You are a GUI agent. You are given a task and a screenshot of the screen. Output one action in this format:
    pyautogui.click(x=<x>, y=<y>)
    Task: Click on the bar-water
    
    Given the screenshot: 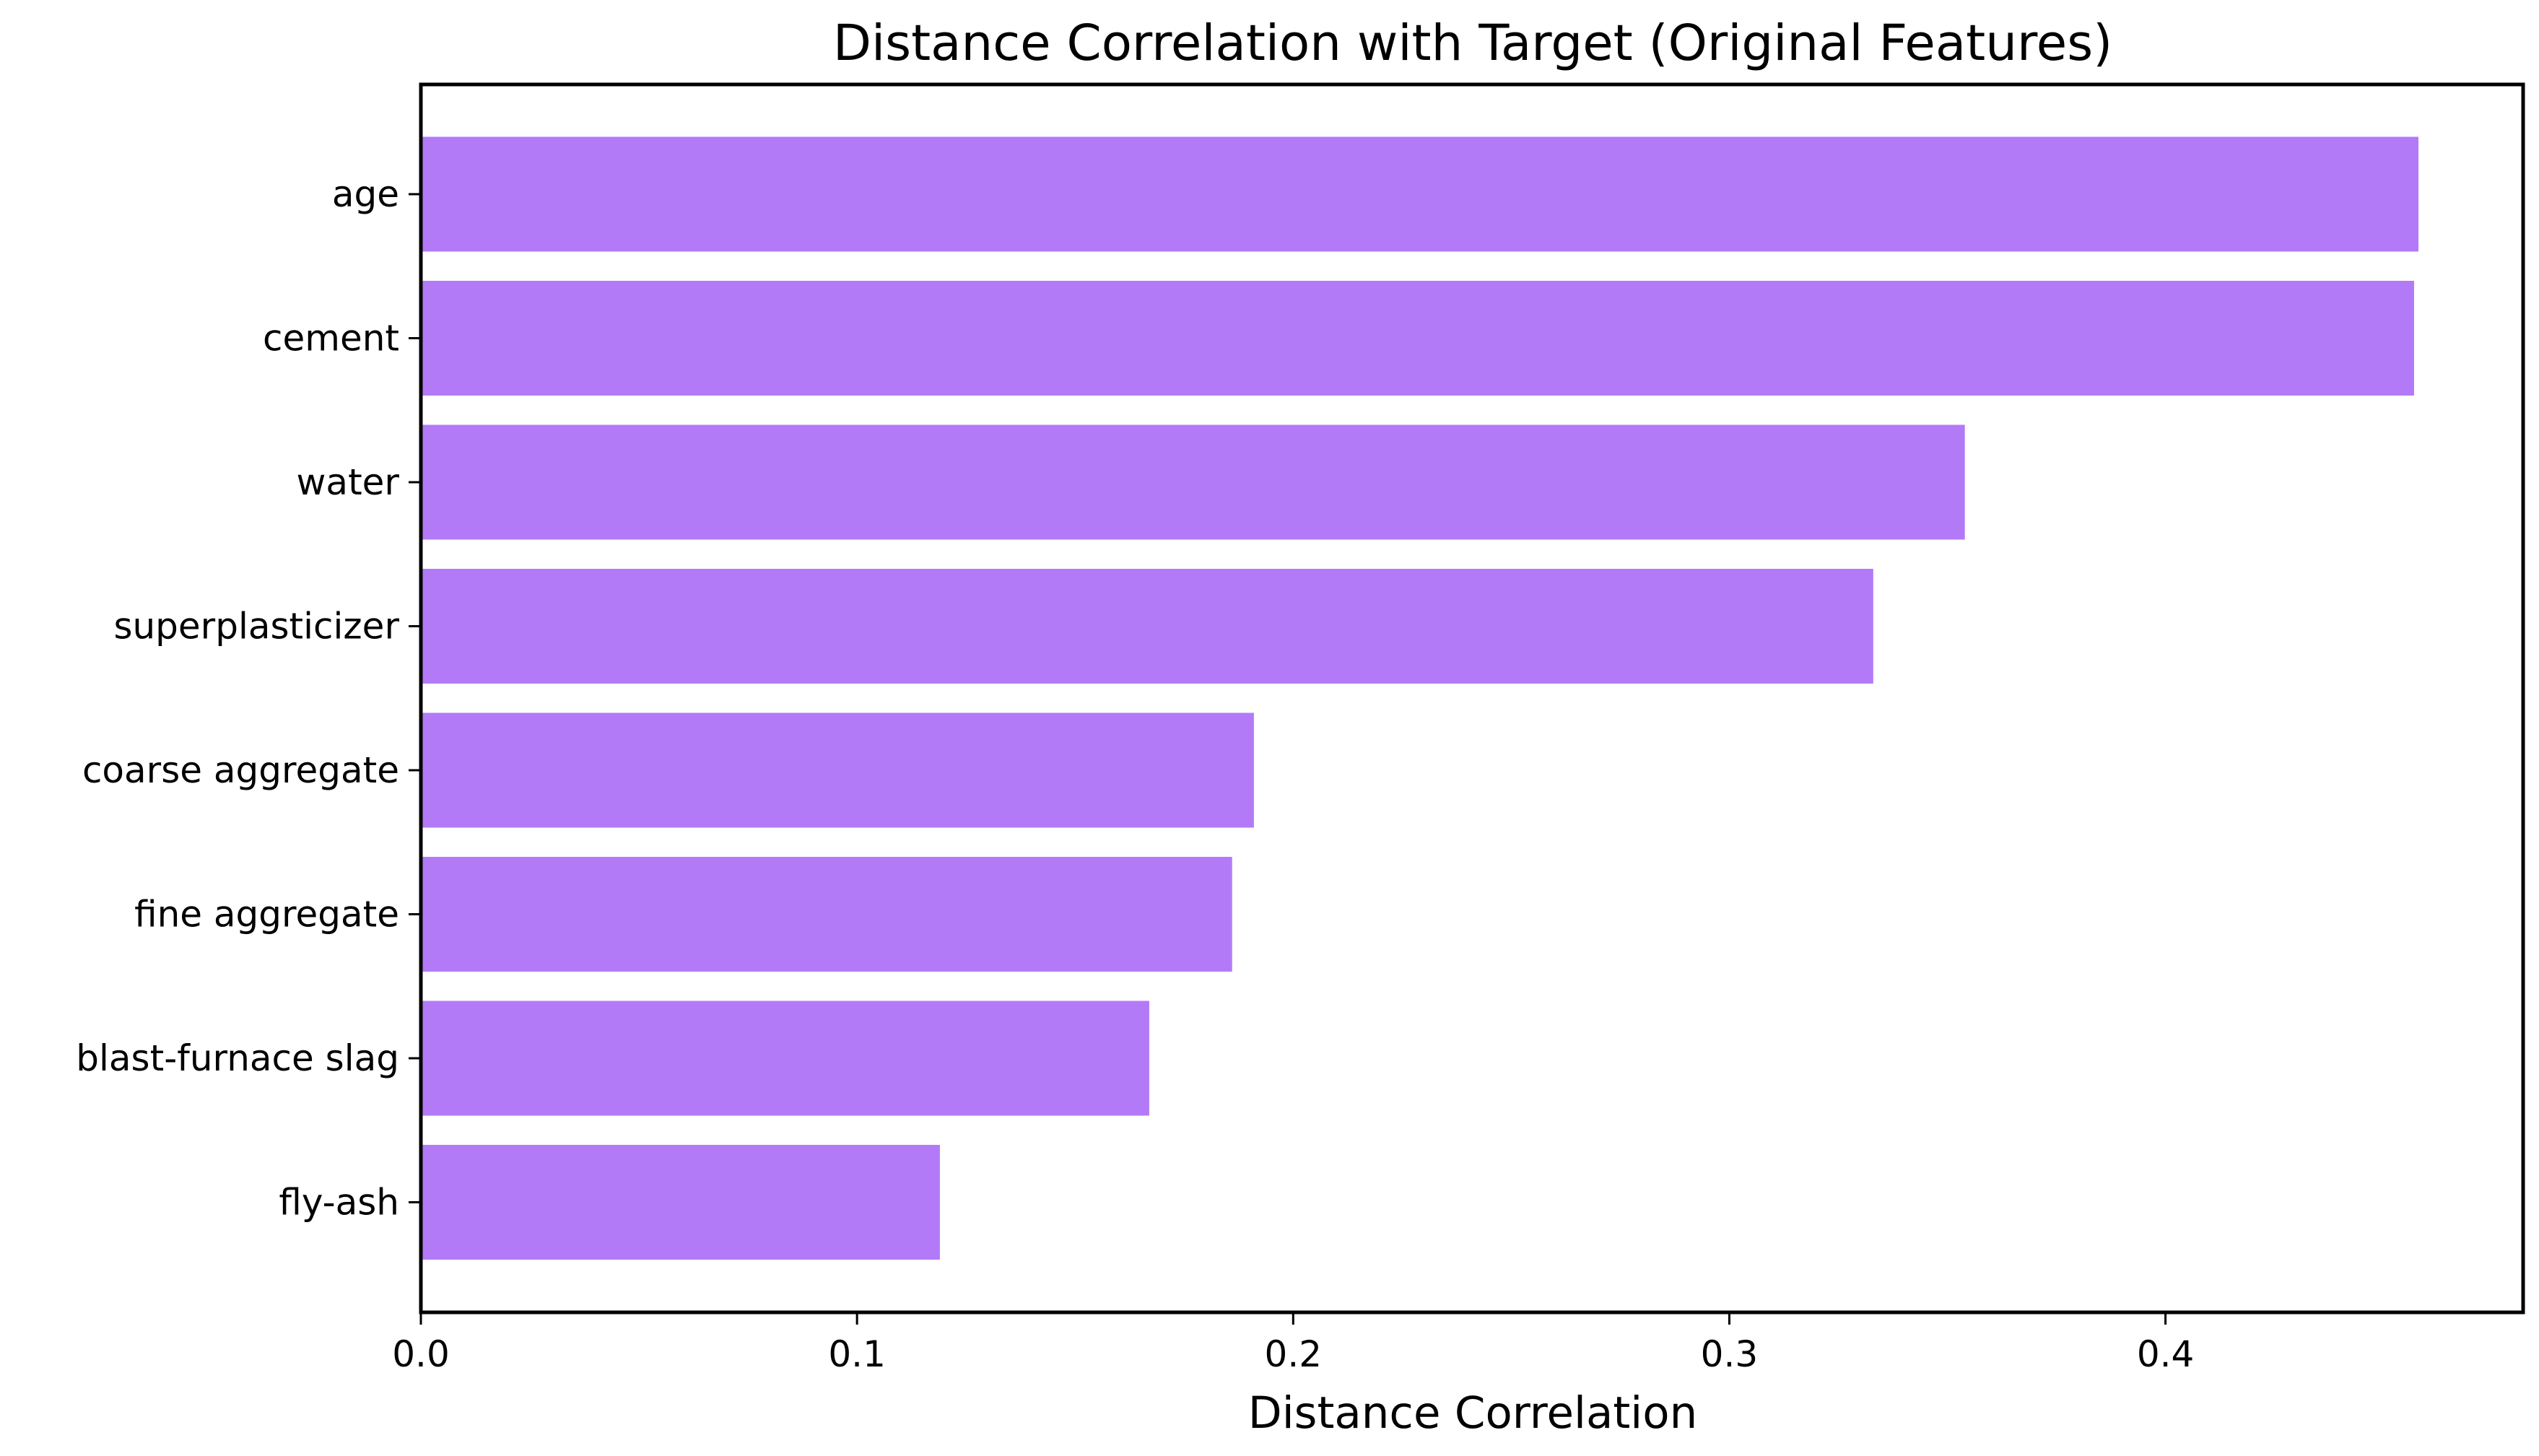 What is the action you would take?
    pyautogui.click(x=1193, y=482)
    